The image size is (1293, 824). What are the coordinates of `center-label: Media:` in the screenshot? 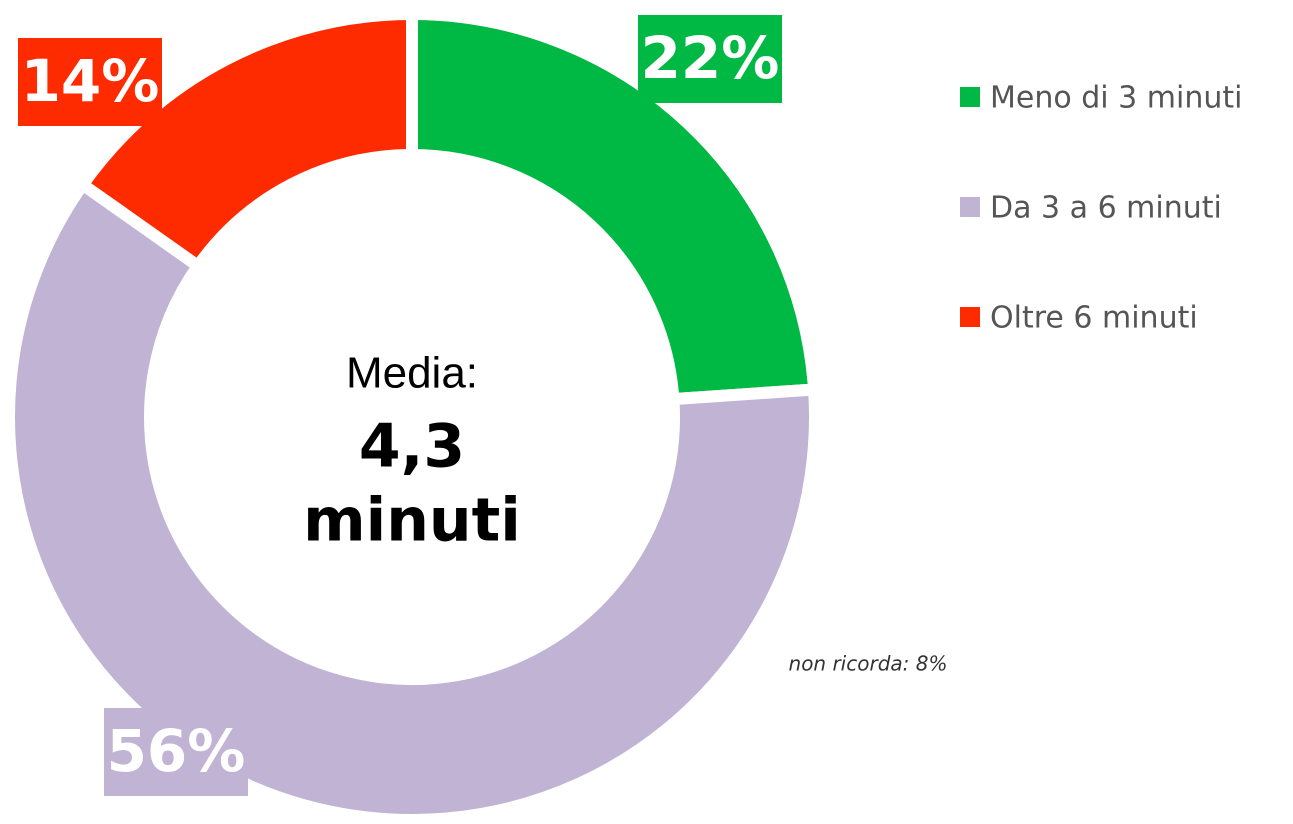 It's located at (412, 373).